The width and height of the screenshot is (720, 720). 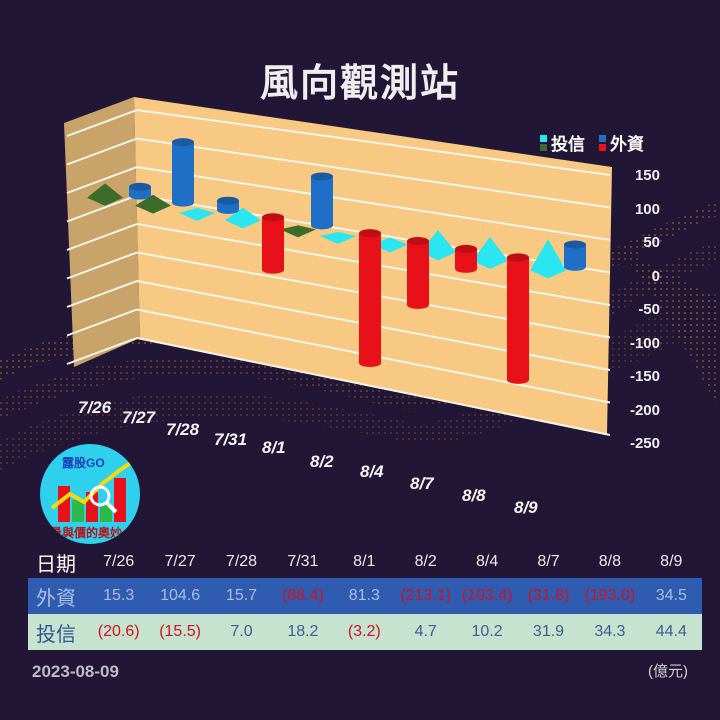 What do you see at coordinates (180, 595) in the screenshot?
I see `value-cell: 104.6` at bounding box center [180, 595].